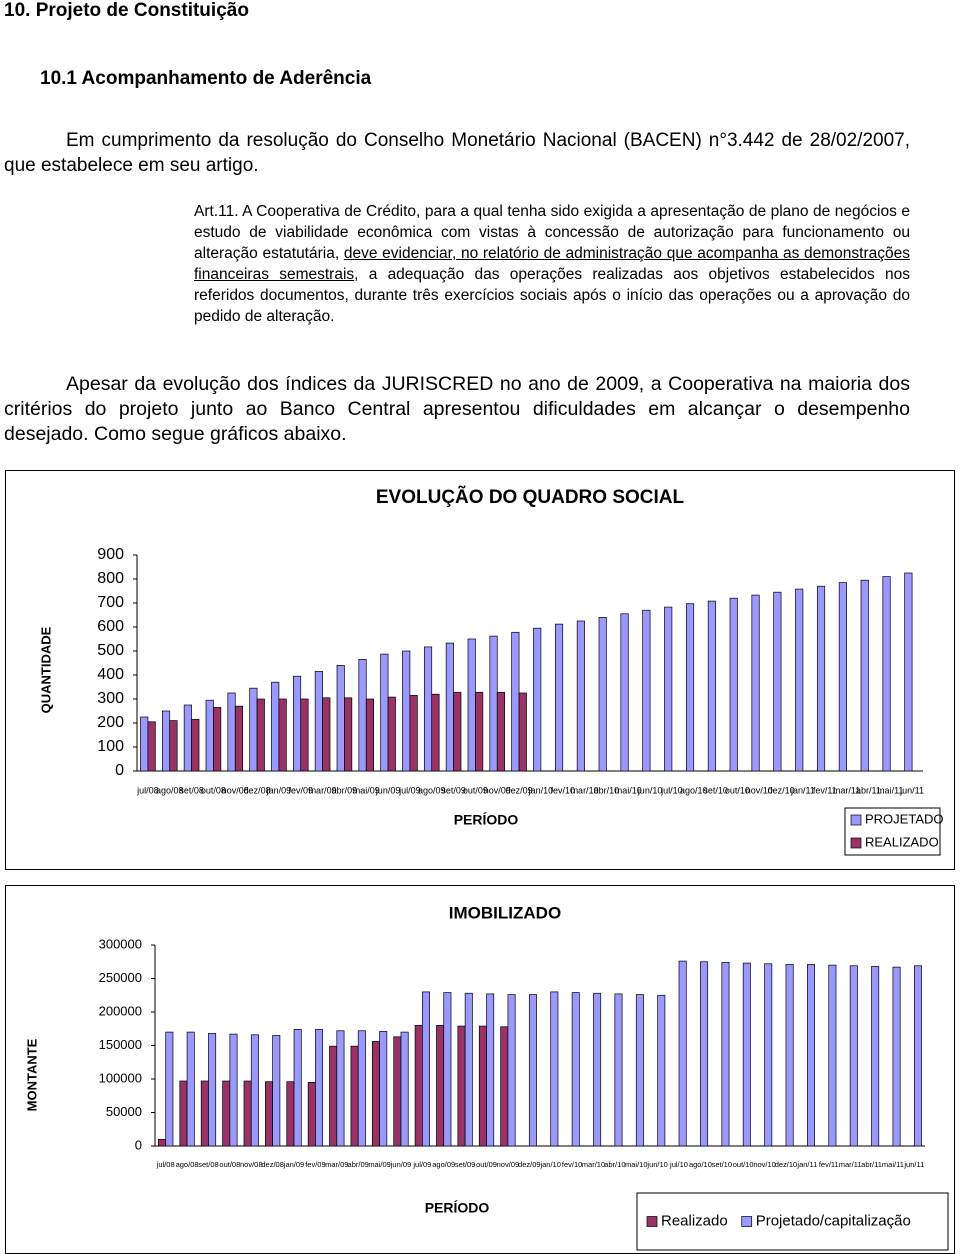 Image resolution: width=960 pixels, height=1254 pixels. I want to click on x-tick-label: set/08, so click(191, 790).